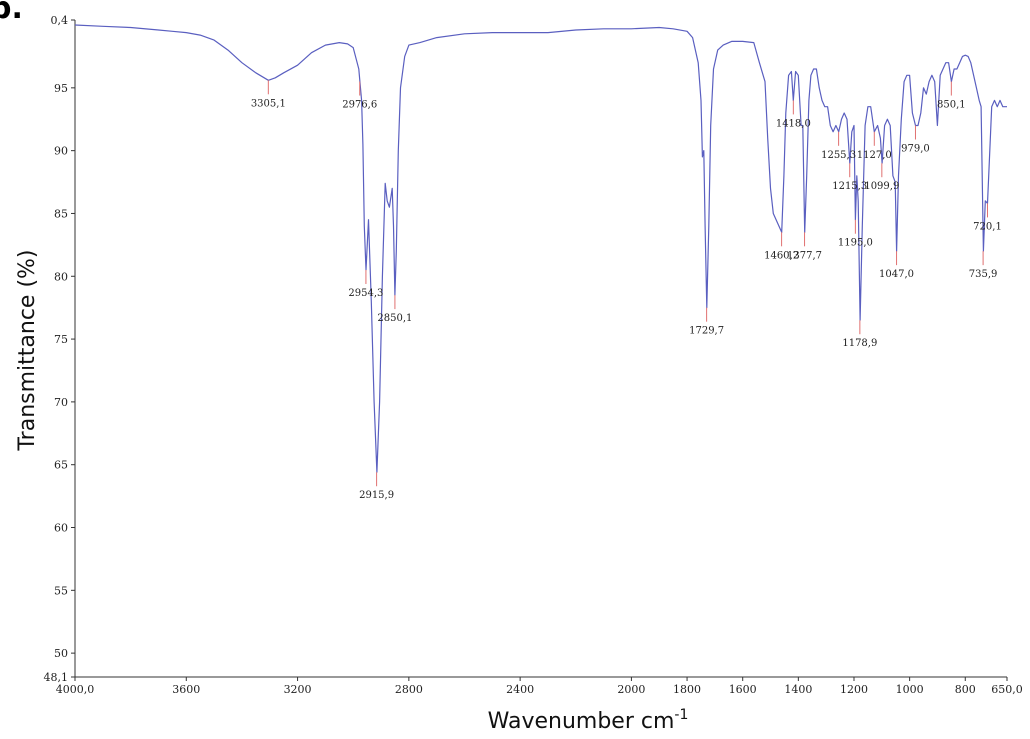  What do you see at coordinates (61, 402) in the screenshot?
I see `y-tick-label: 70` at bounding box center [61, 402].